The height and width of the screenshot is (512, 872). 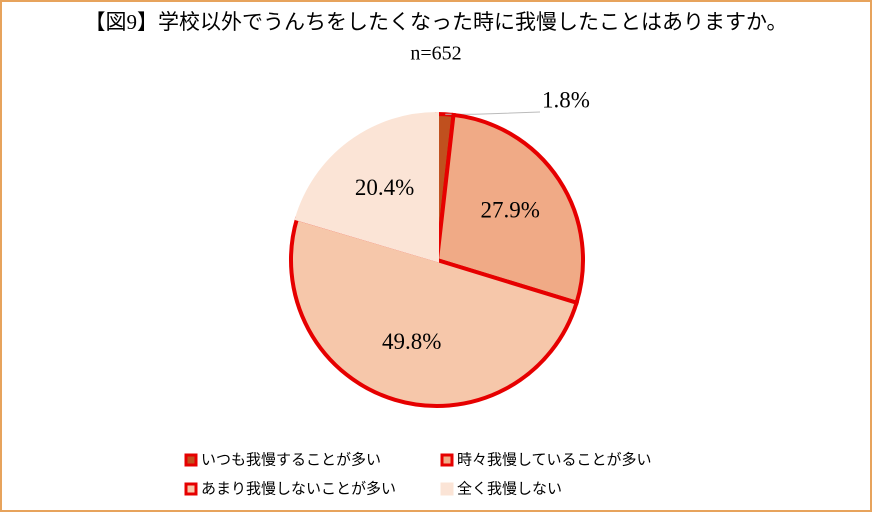 I want to click on value-label: 20.4%, so click(x=384, y=187).